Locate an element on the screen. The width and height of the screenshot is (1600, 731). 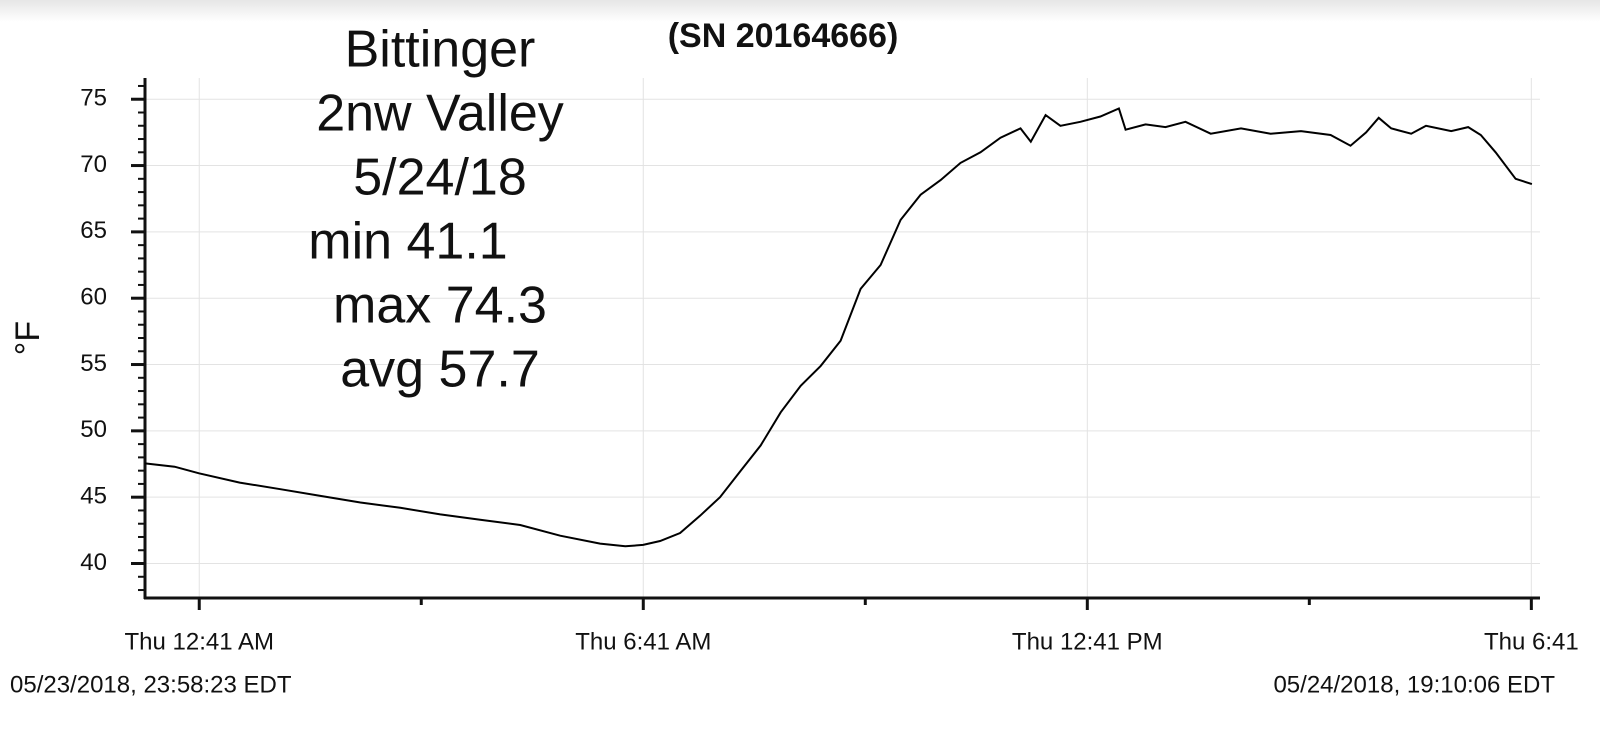
y-tick-label: 50 is located at coordinates (93, 429).